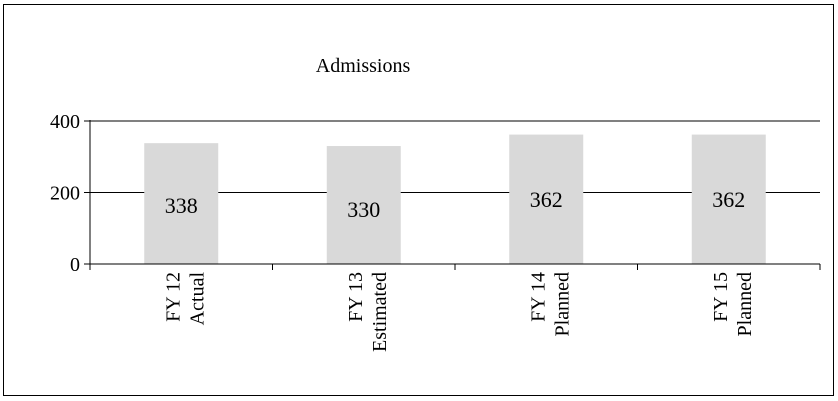  What do you see at coordinates (368, 312) in the screenshot?
I see `x-tick-label: FY 13 Estimated` at bounding box center [368, 312].